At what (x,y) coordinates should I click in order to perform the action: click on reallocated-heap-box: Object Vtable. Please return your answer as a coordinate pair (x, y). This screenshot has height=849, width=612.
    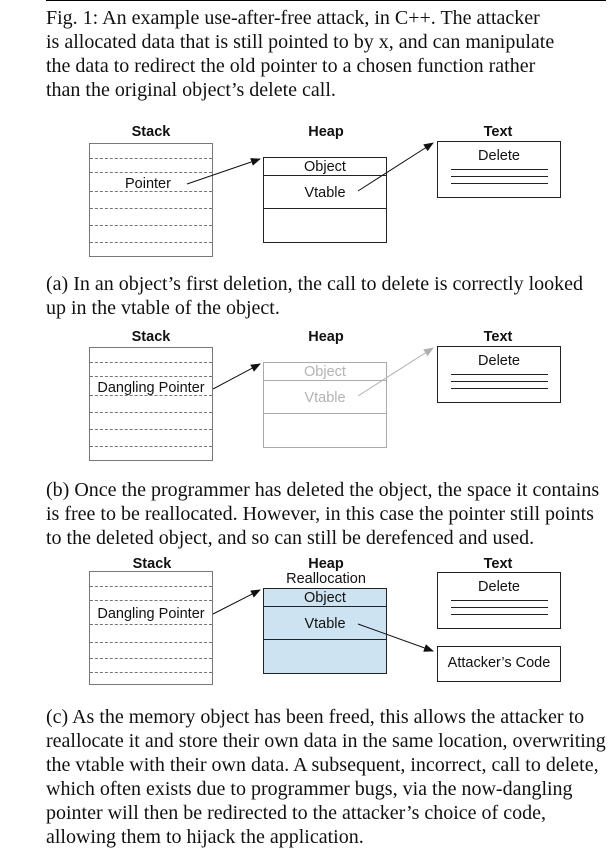
    Looking at the image, I should click on (325, 631).